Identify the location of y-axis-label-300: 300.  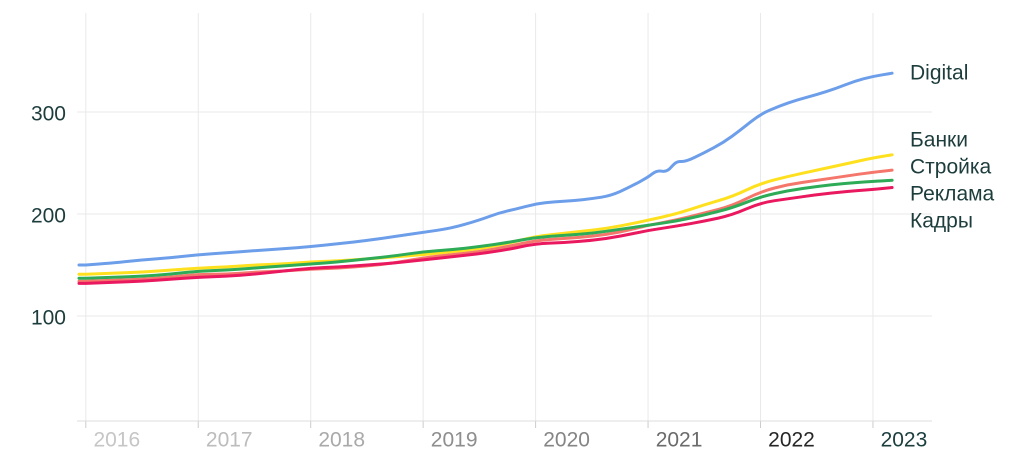
(48, 114).